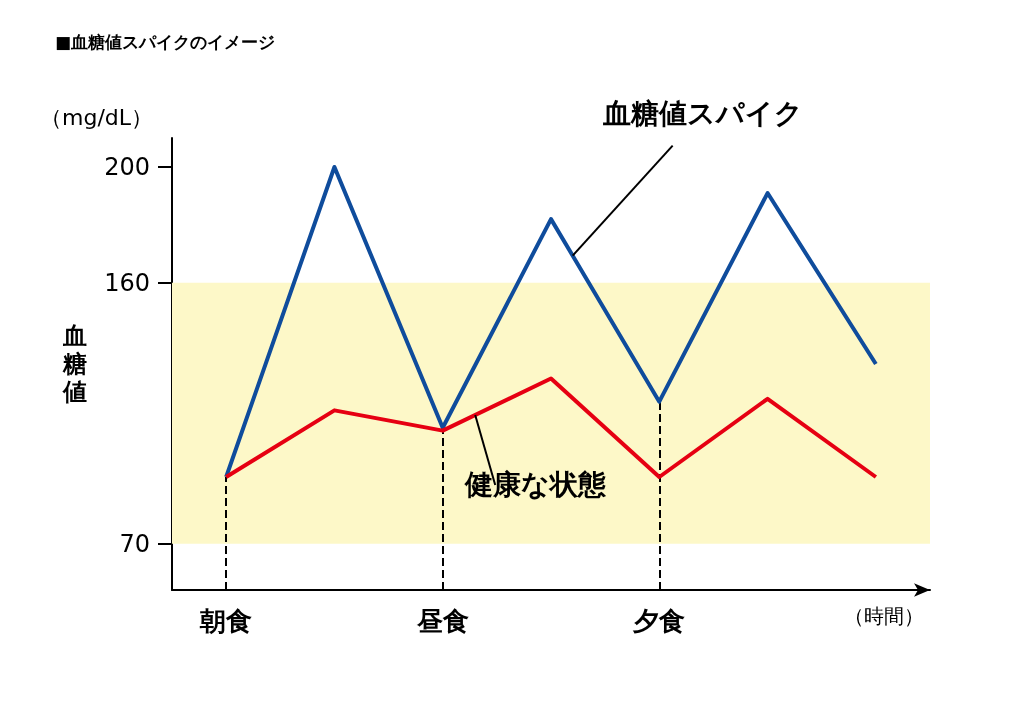 This screenshot has height=724, width=1024. I want to click on x-tick-label: 夕食, so click(659, 621).